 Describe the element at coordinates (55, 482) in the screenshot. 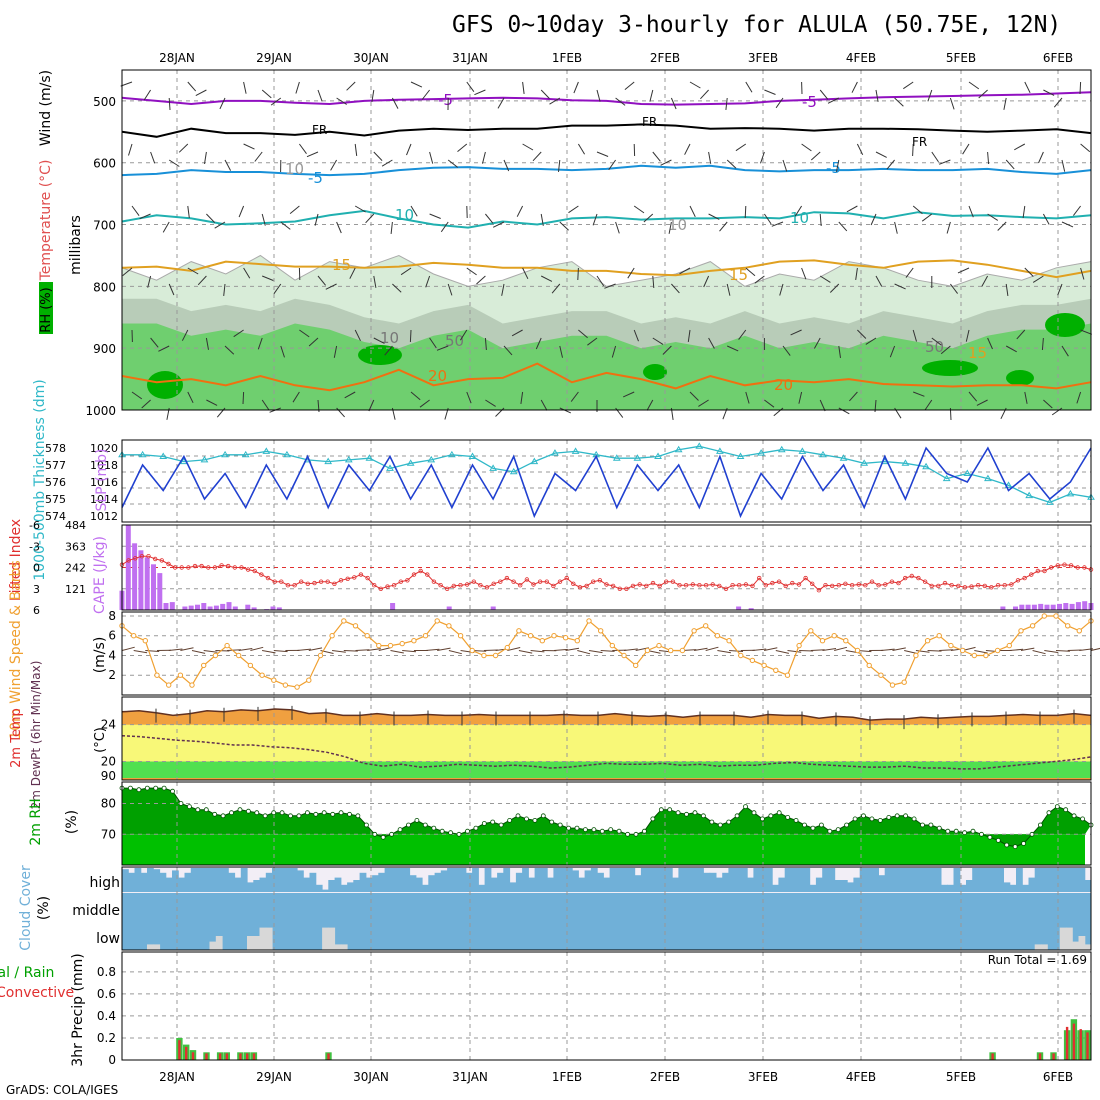

I see `ytick-thickness: 576` at that location.